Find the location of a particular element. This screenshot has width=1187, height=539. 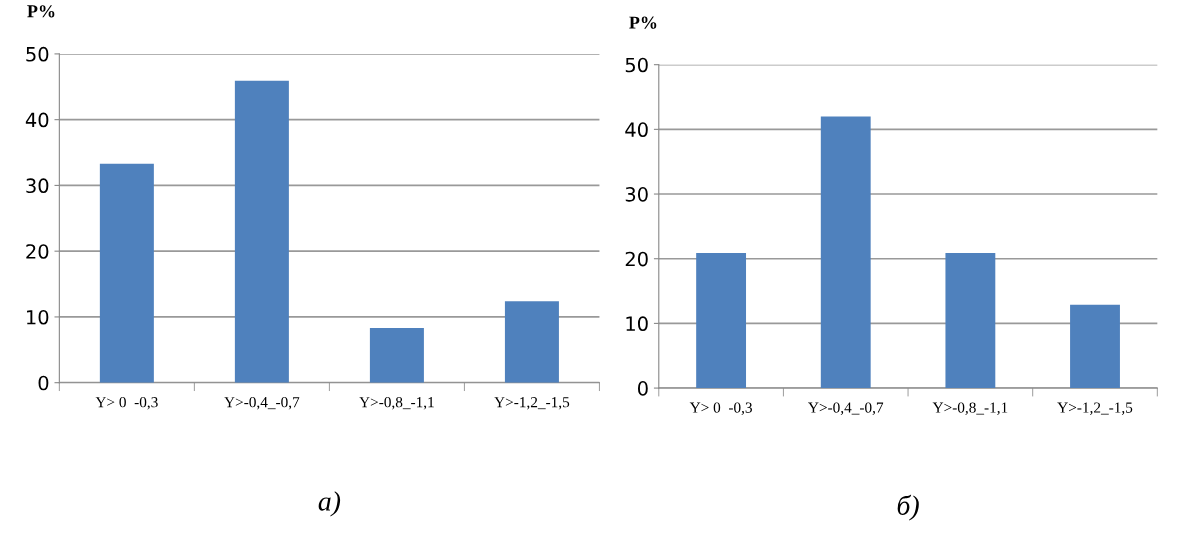

text: а) is located at coordinates (329, 504).